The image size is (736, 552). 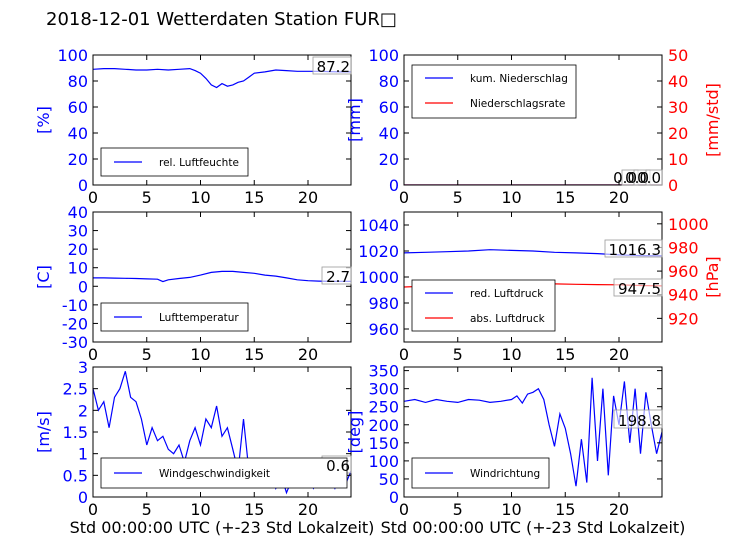 What do you see at coordinates (712, 276) in the screenshot?
I see `y2-axis-label: [hPa]` at bounding box center [712, 276].